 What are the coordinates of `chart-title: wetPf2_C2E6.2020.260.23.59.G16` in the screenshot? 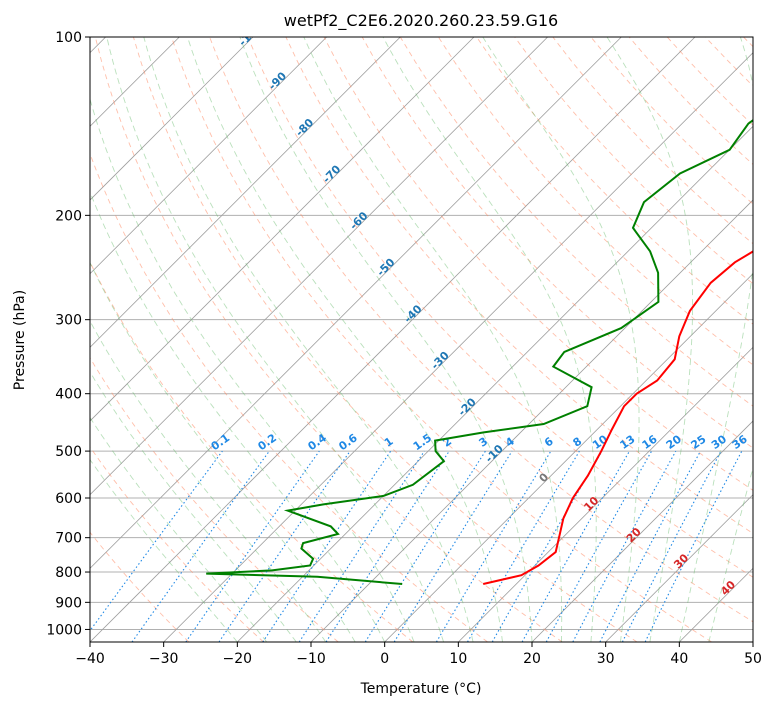 It's located at (421, 21).